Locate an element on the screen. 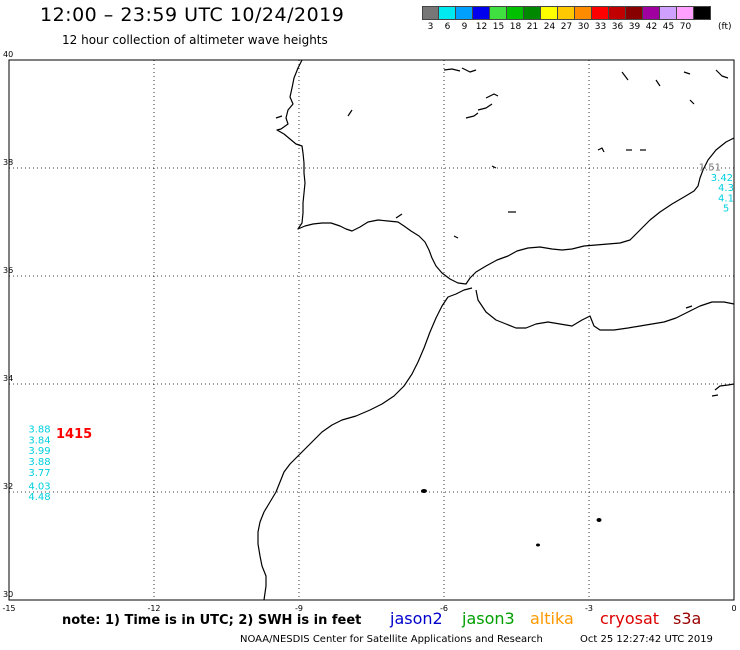 The width and height of the screenshot is (740, 650). wave-height-value: 3.77 is located at coordinates (39, 473).